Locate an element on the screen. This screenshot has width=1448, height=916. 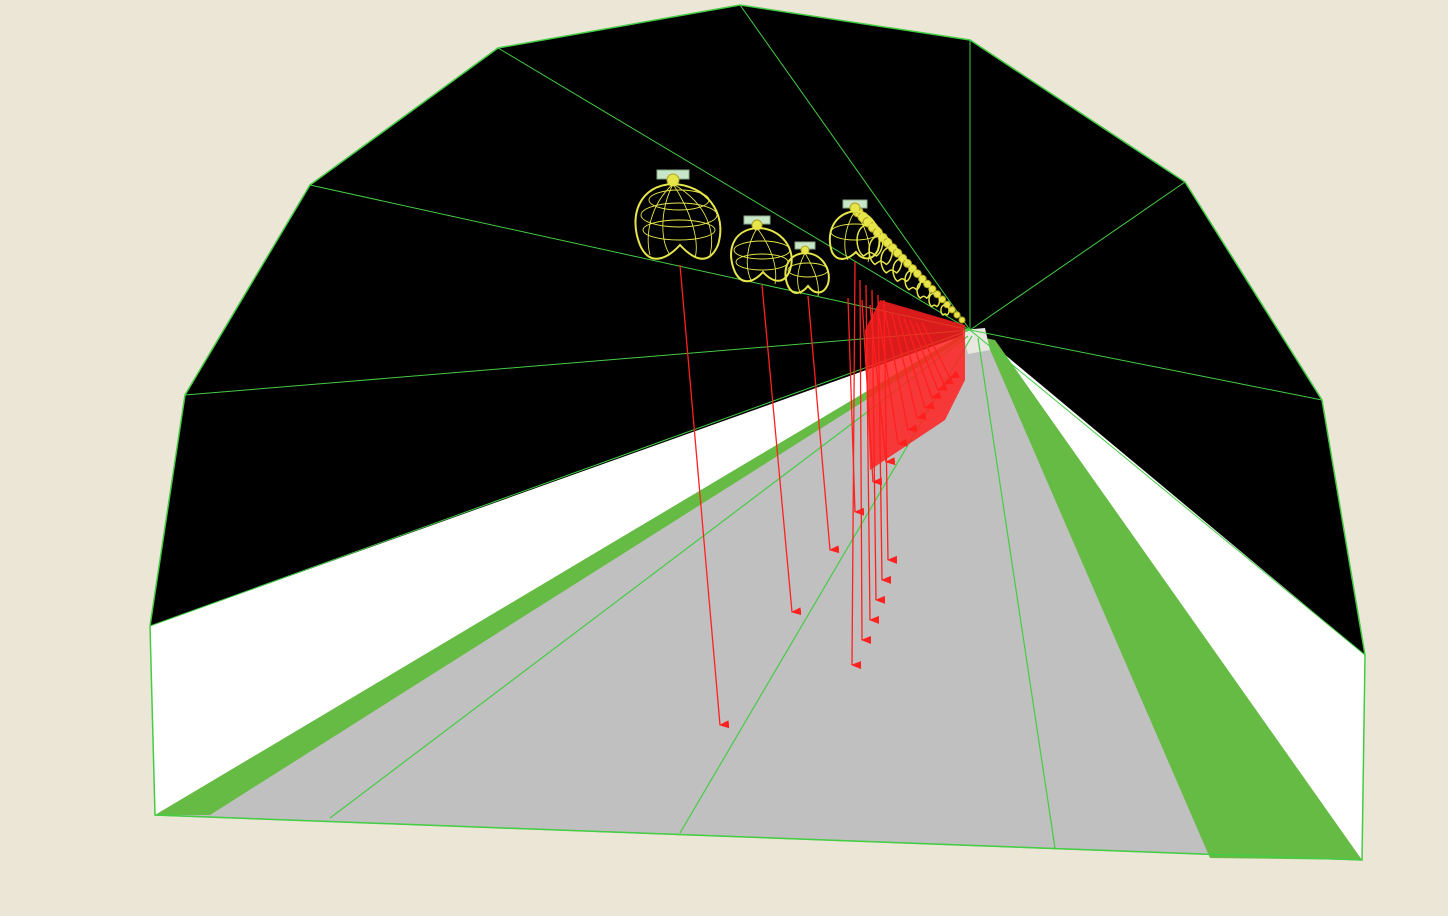
light-ray-cluster is located at coordinates (915, 385).